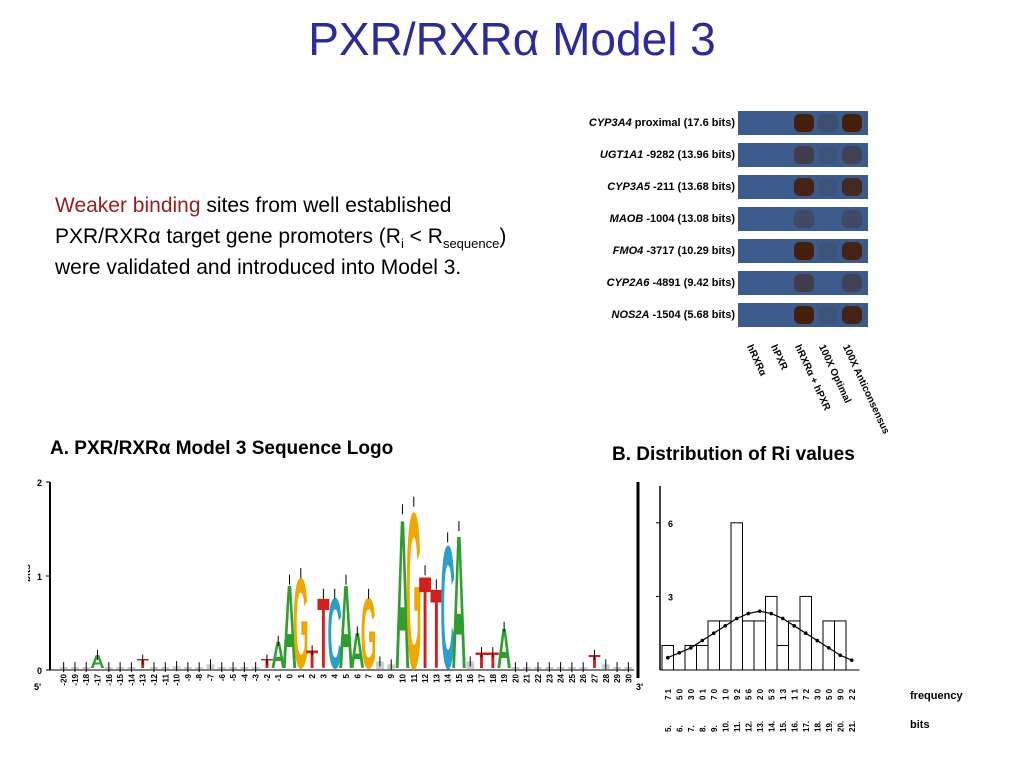 This screenshot has width=1024, height=768. Describe the element at coordinates (177, 679) in the screenshot. I see `logo-position-label: -10` at that location.